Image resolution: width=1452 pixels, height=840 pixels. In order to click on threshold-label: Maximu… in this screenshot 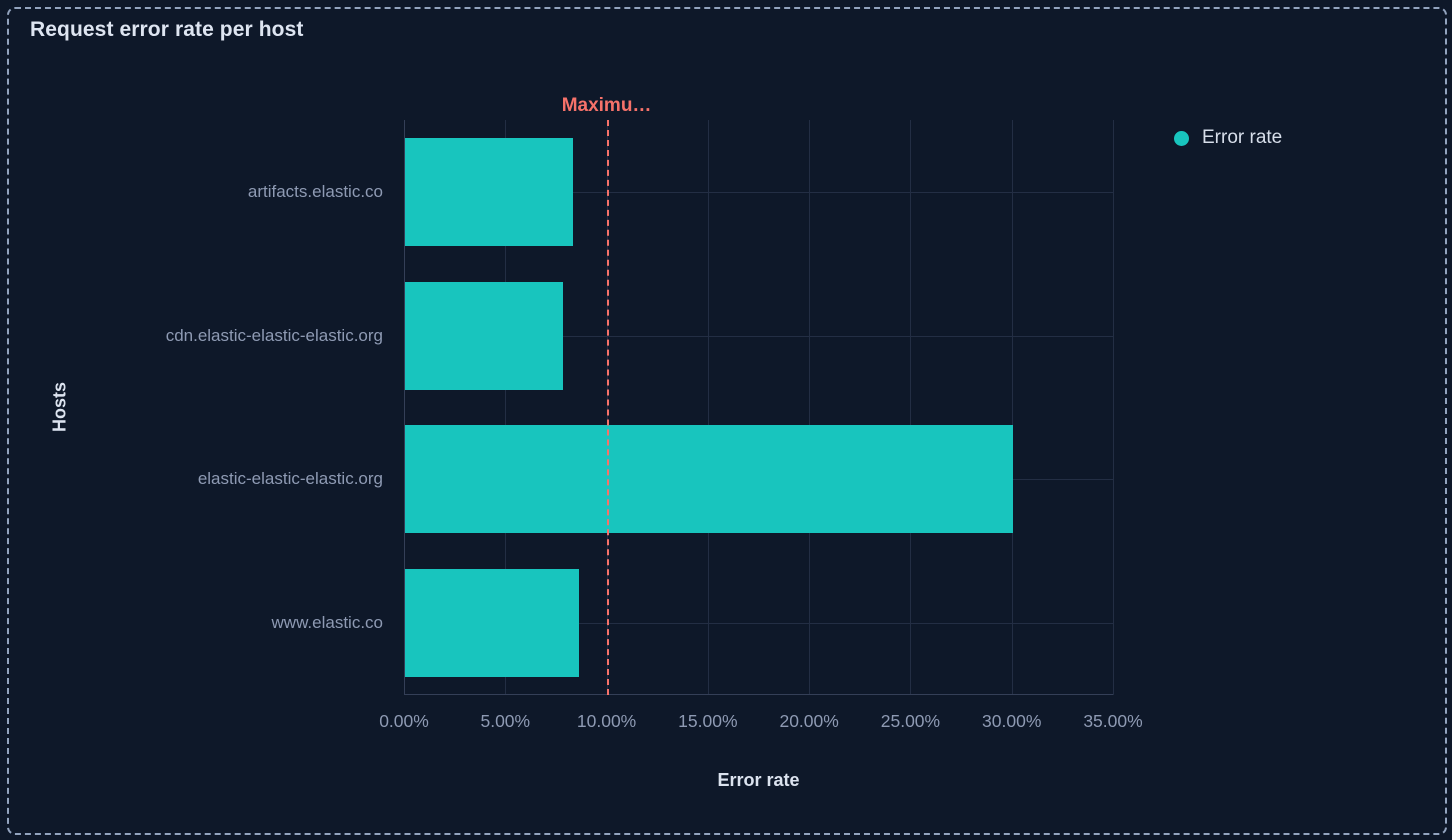, I will do `click(606, 105)`.